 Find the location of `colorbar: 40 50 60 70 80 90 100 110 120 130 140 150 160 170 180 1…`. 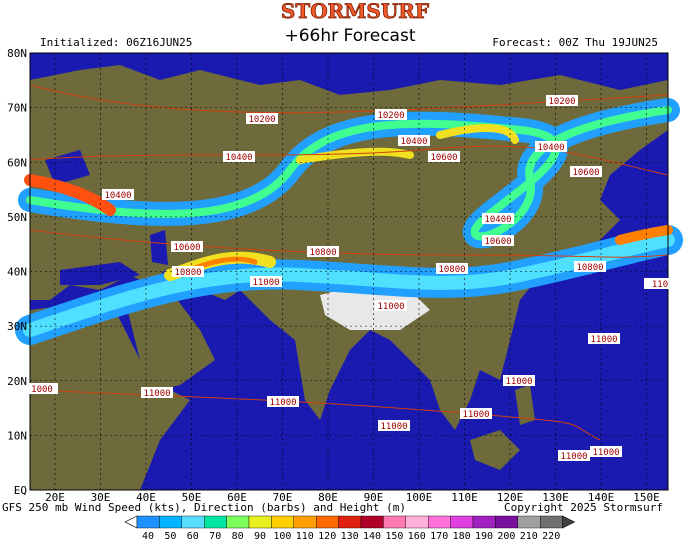

colorbar: 40 50 60 70 80 90 100 110 120 130 140 150 160 170 180 1… is located at coordinates (350, 528).